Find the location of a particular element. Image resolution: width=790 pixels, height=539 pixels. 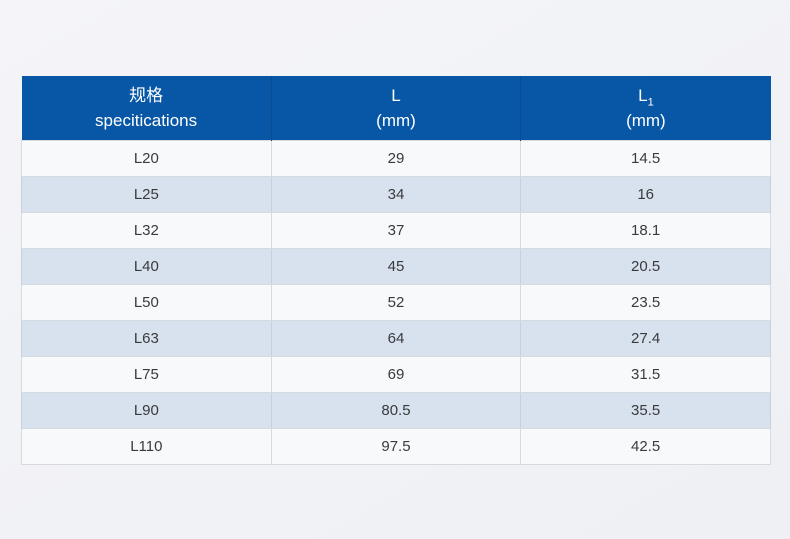

header-cell-L: L (mm) is located at coordinates (396, 108).